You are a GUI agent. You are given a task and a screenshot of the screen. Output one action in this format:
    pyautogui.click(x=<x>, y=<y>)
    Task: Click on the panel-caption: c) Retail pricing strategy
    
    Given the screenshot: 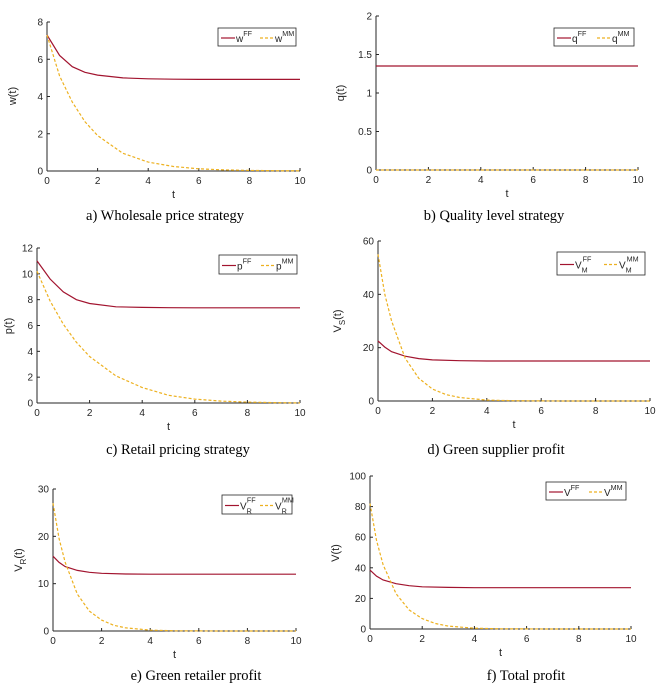 What is the action you would take?
    pyautogui.click(x=178, y=450)
    